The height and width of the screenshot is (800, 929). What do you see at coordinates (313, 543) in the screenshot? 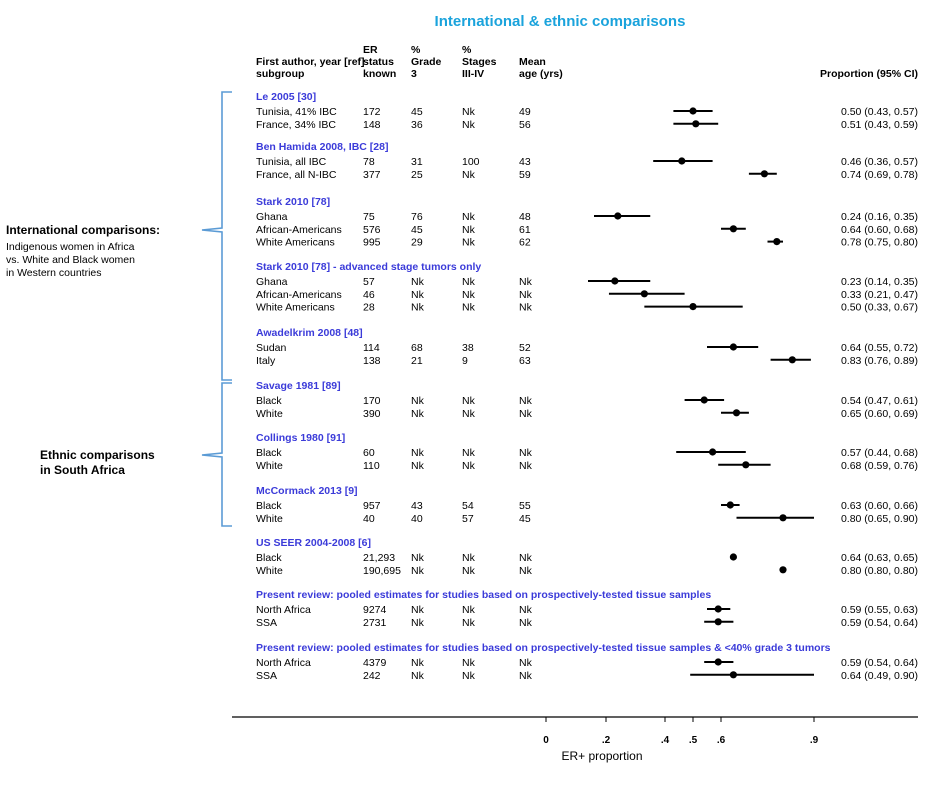
I see `study-title: US SEER 2004-2008 [6]` at bounding box center [313, 543].